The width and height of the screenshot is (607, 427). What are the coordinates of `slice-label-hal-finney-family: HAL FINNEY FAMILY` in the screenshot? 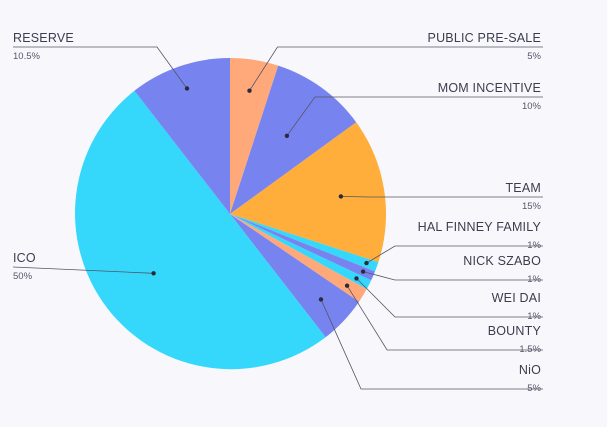 It's located at (480, 227).